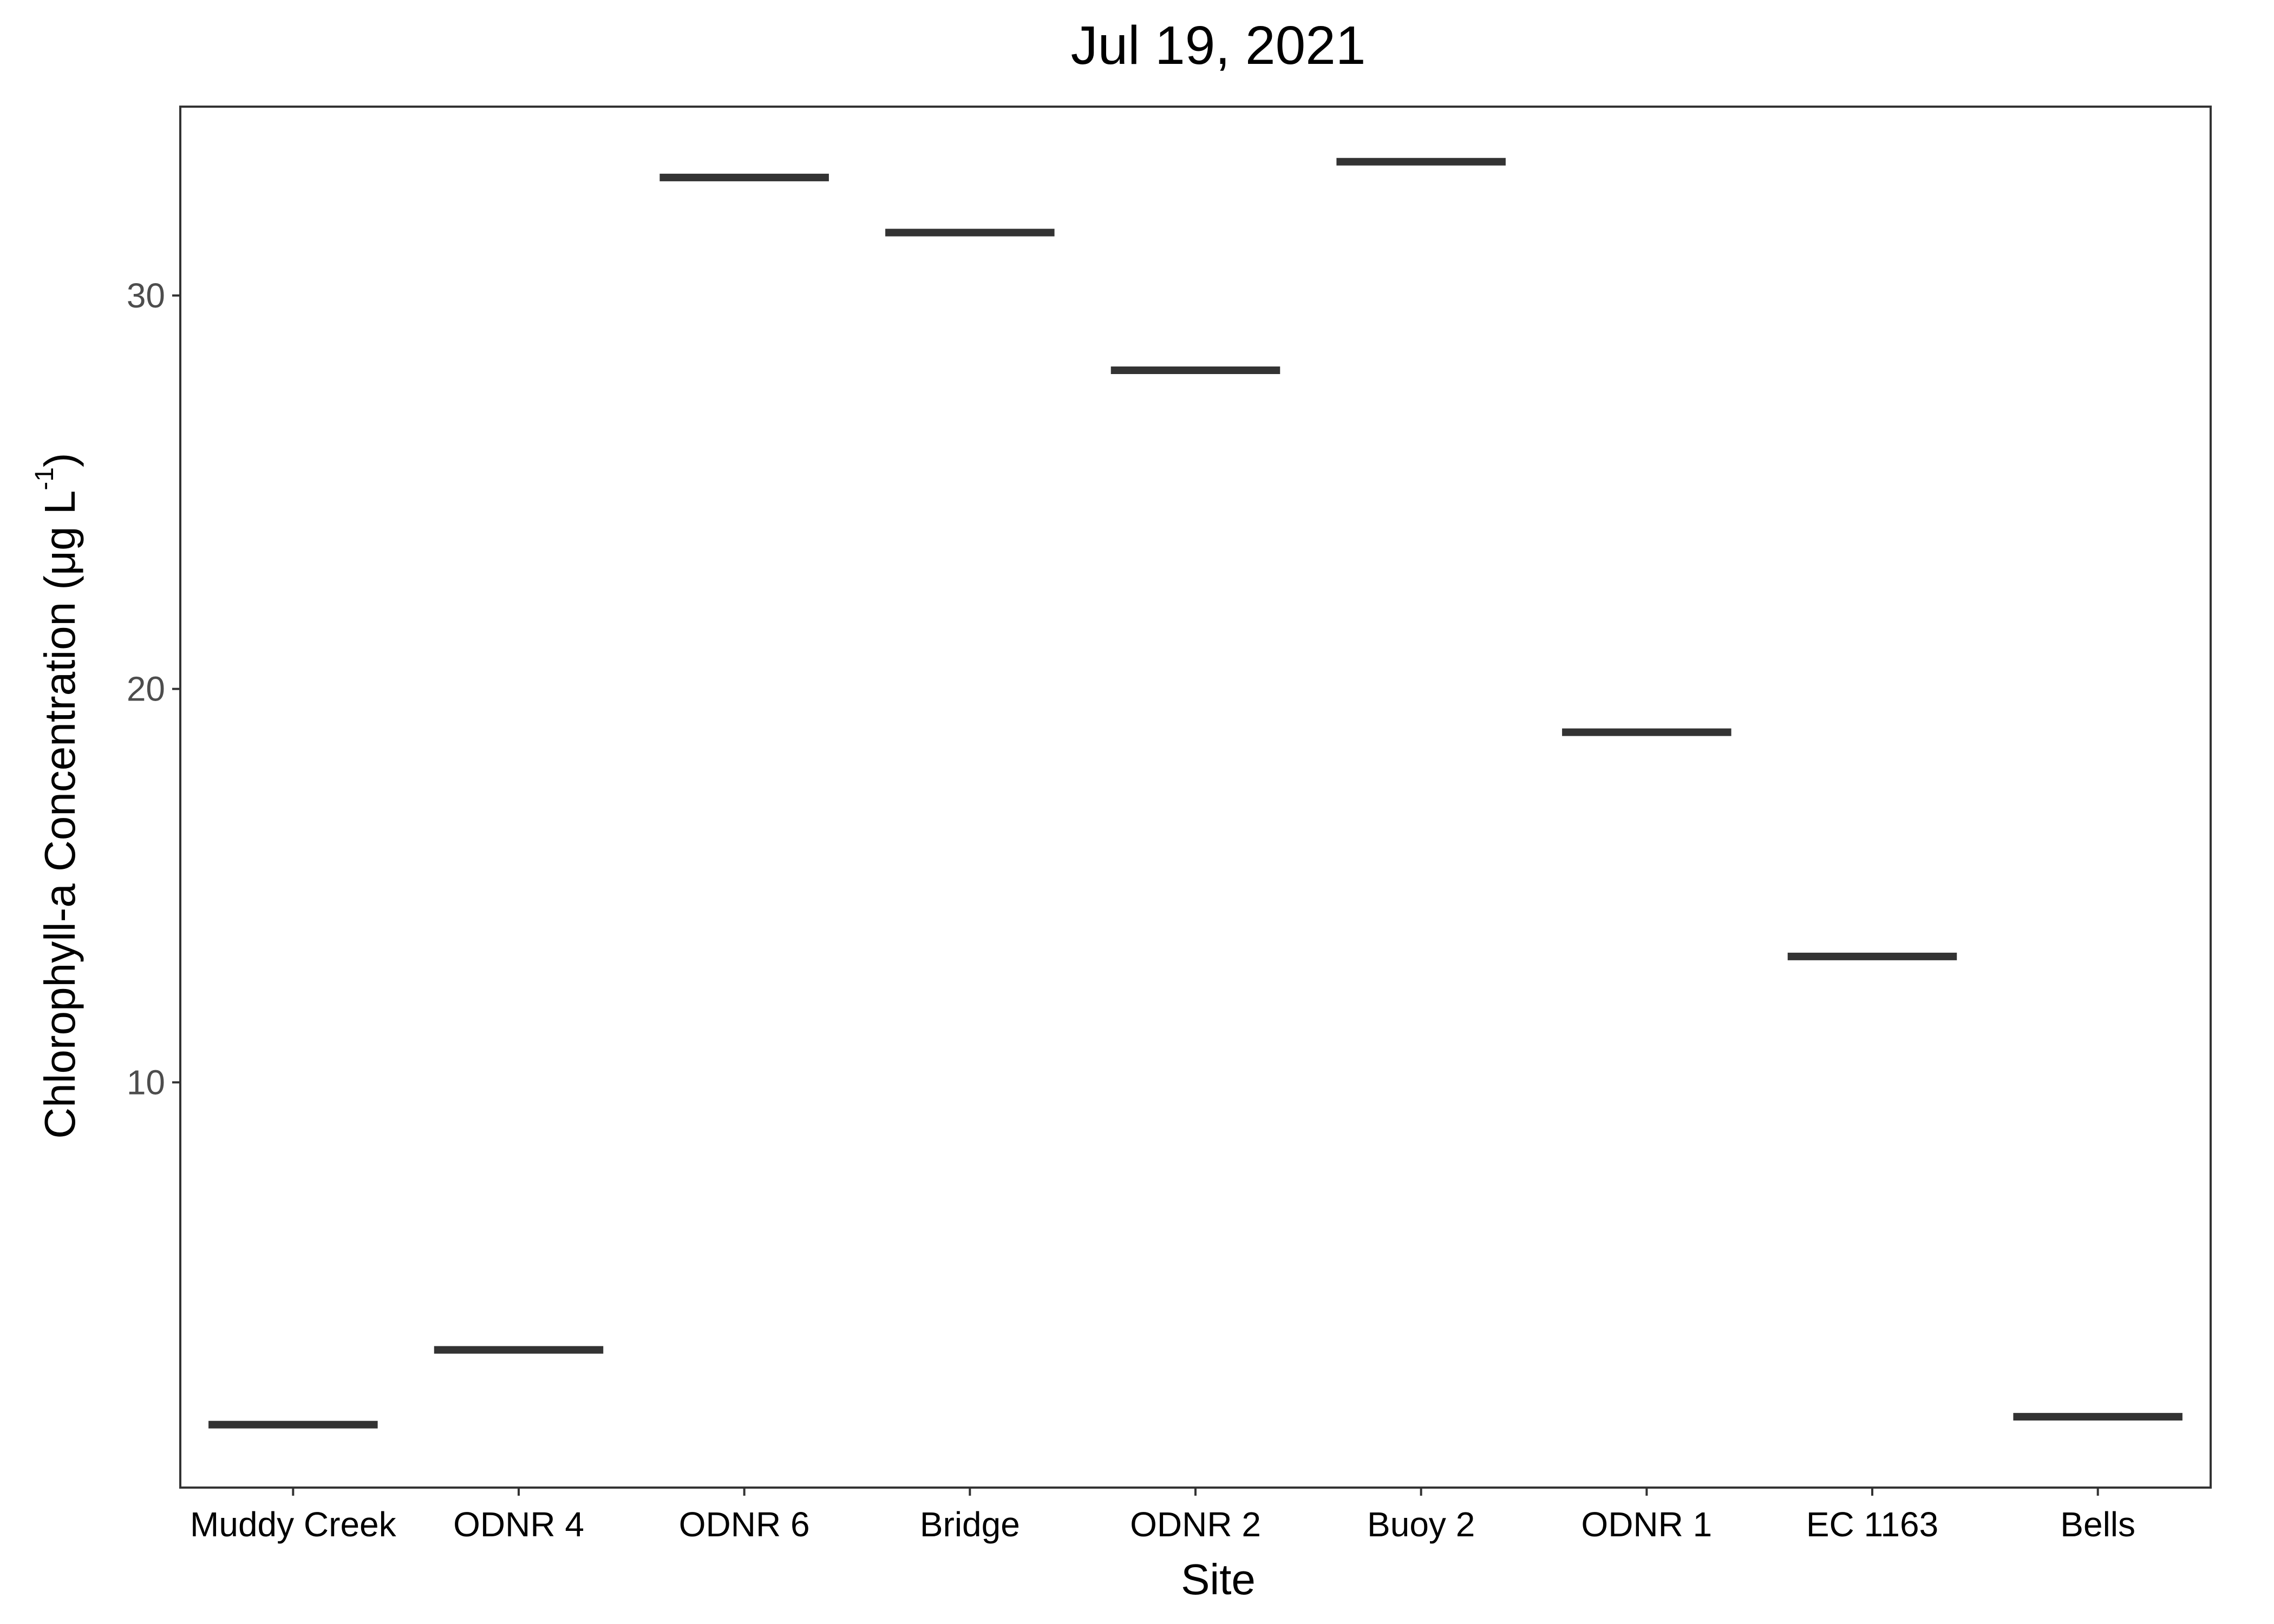  Describe the element at coordinates (60, 460) in the screenshot. I see `y-axis-title-close: )` at that location.